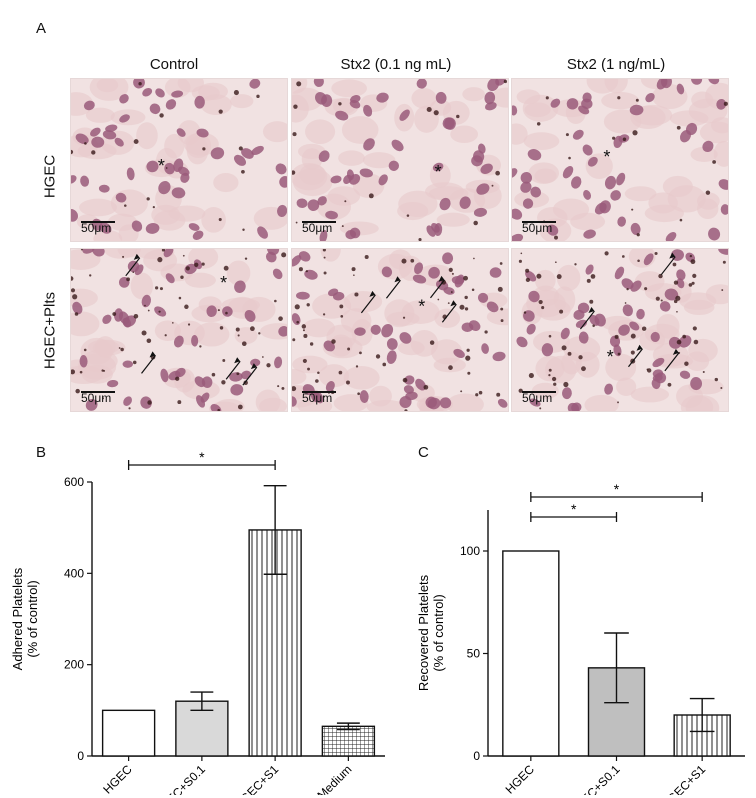  I want to click on micrograph-plts-stx2-high: * 50μm, so click(620, 330).